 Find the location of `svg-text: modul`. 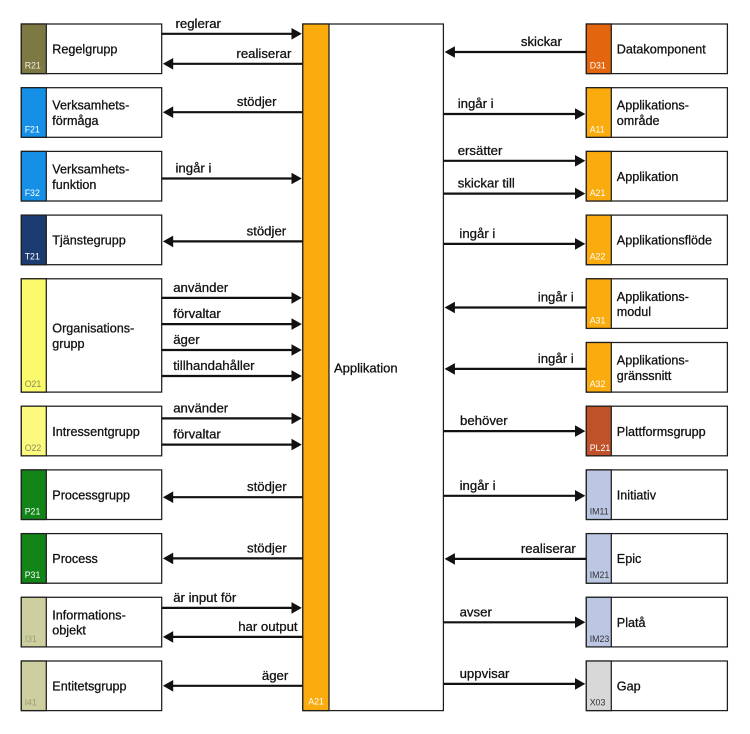

svg-text: modul is located at coordinates (634, 312).